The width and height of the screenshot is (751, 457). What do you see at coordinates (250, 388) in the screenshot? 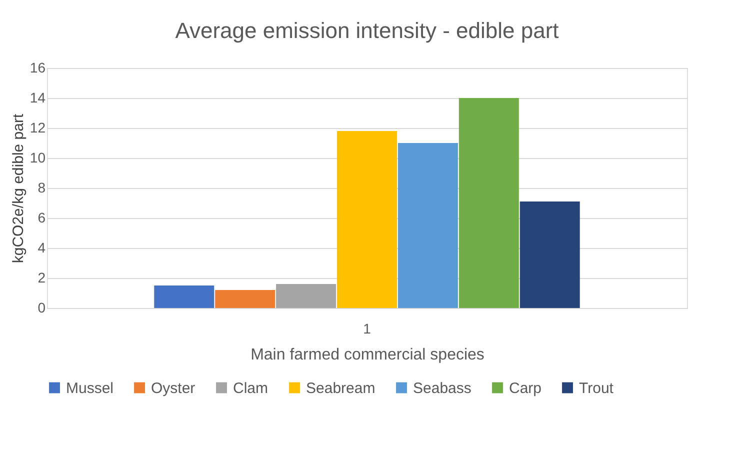
I see `legend-label: Clam` at bounding box center [250, 388].